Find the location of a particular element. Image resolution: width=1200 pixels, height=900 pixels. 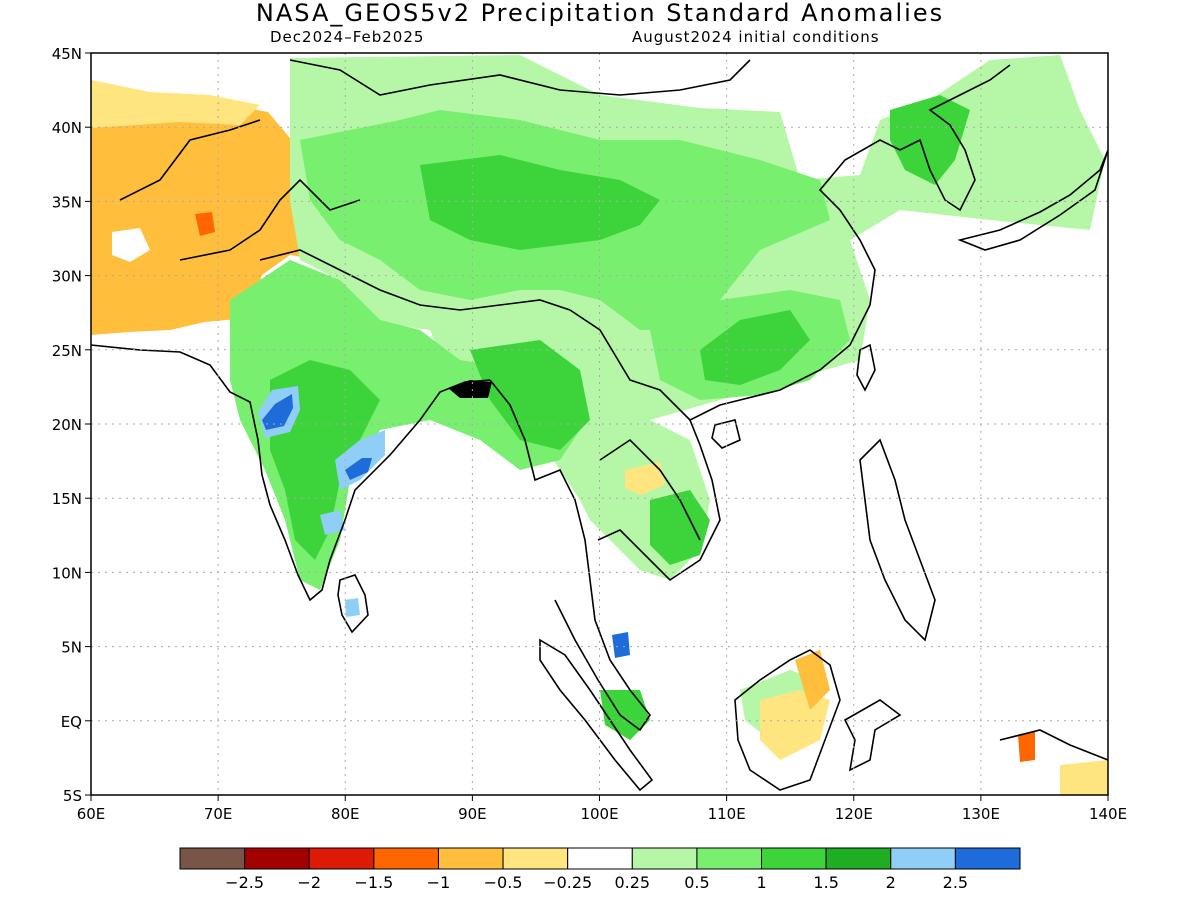

colorbar-label: 2 is located at coordinates (891, 882).